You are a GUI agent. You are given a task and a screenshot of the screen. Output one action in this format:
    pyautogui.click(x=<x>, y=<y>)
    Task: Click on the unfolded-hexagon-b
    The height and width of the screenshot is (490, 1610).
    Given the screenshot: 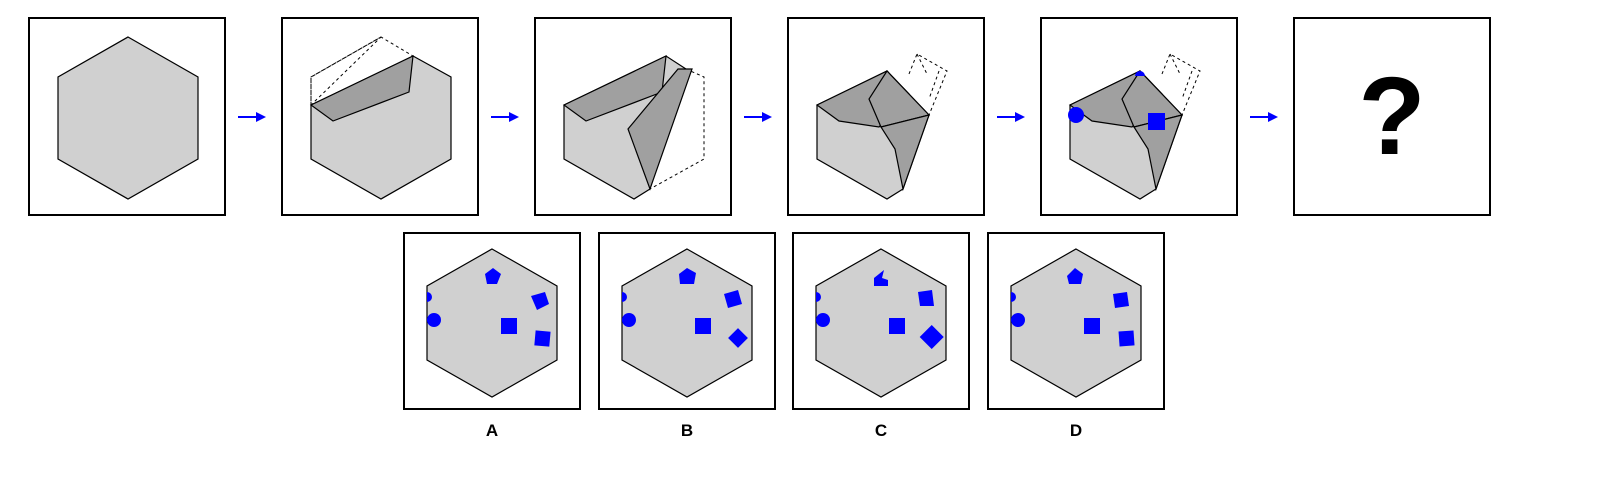 What is the action you would take?
    pyautogui.click(x=687, y=323)
    